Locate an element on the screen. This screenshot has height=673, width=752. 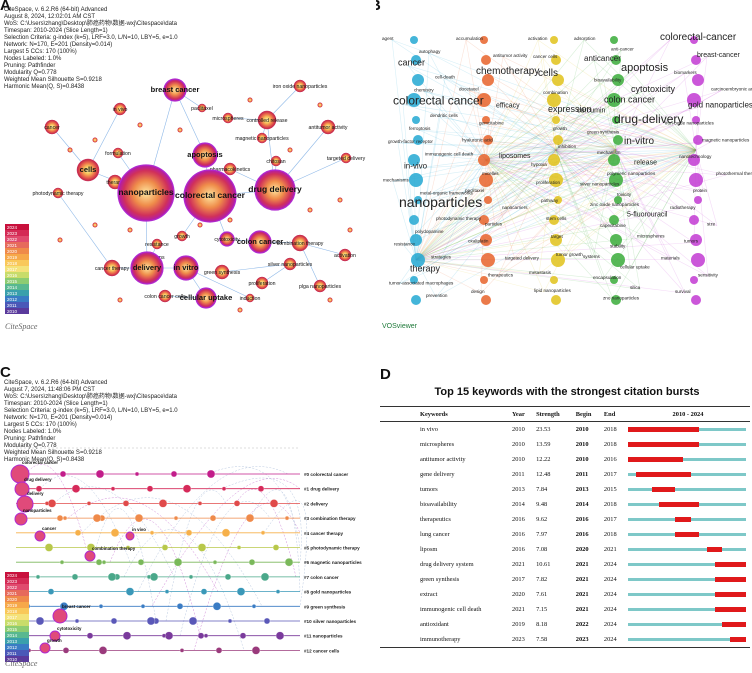
legend-year-row: 2013 is located at coordinates (22, 641).